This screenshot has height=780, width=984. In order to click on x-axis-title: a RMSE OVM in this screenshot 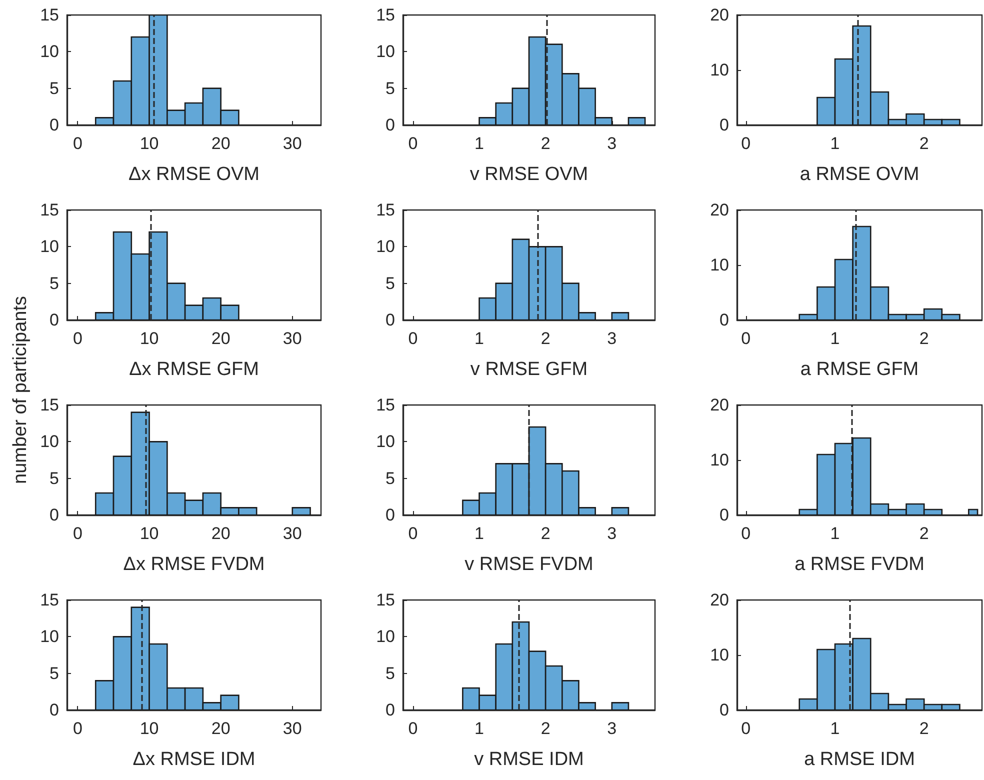, I will do `click(860, 174)`.